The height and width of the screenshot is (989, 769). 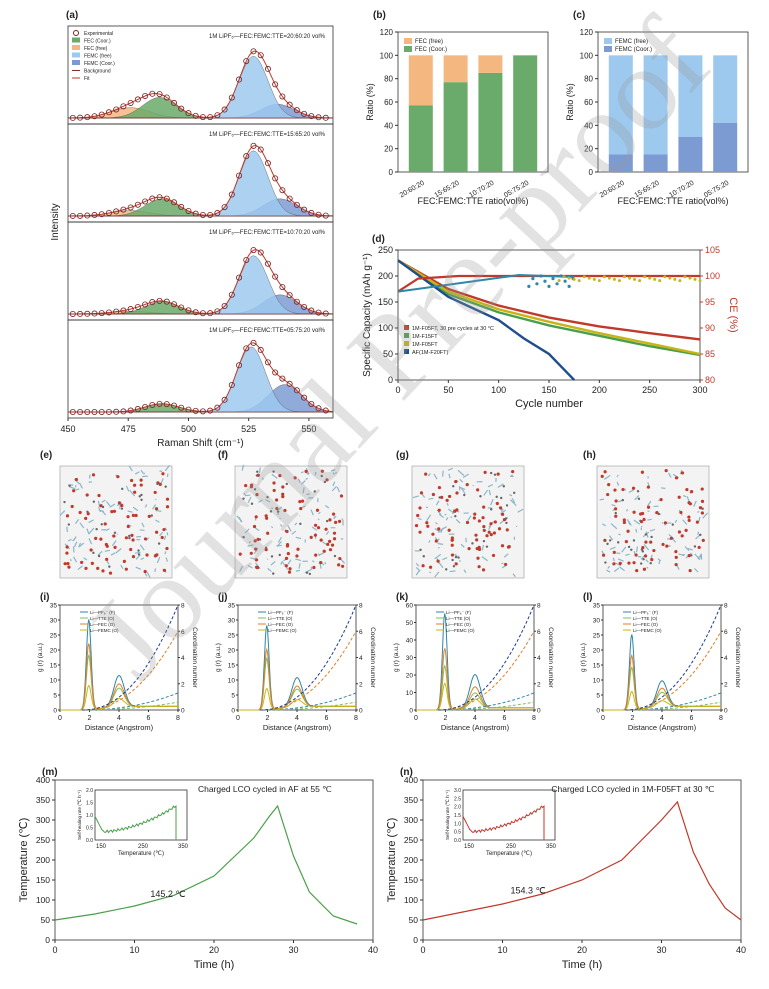 What do you see at coordinates (55, 221) in the screenshot?
I see `y-axis-label: Intensity` at bounding box center [55, 221].